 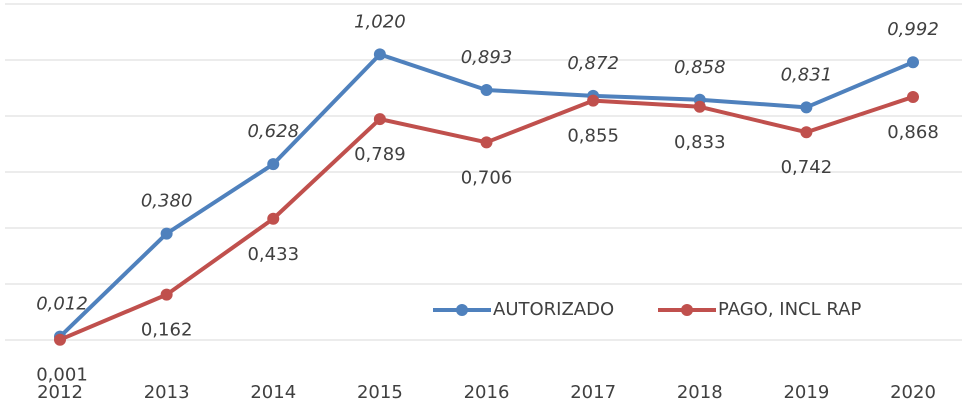 I want to click on data-label: 0,858, so click(x=700, y=67).